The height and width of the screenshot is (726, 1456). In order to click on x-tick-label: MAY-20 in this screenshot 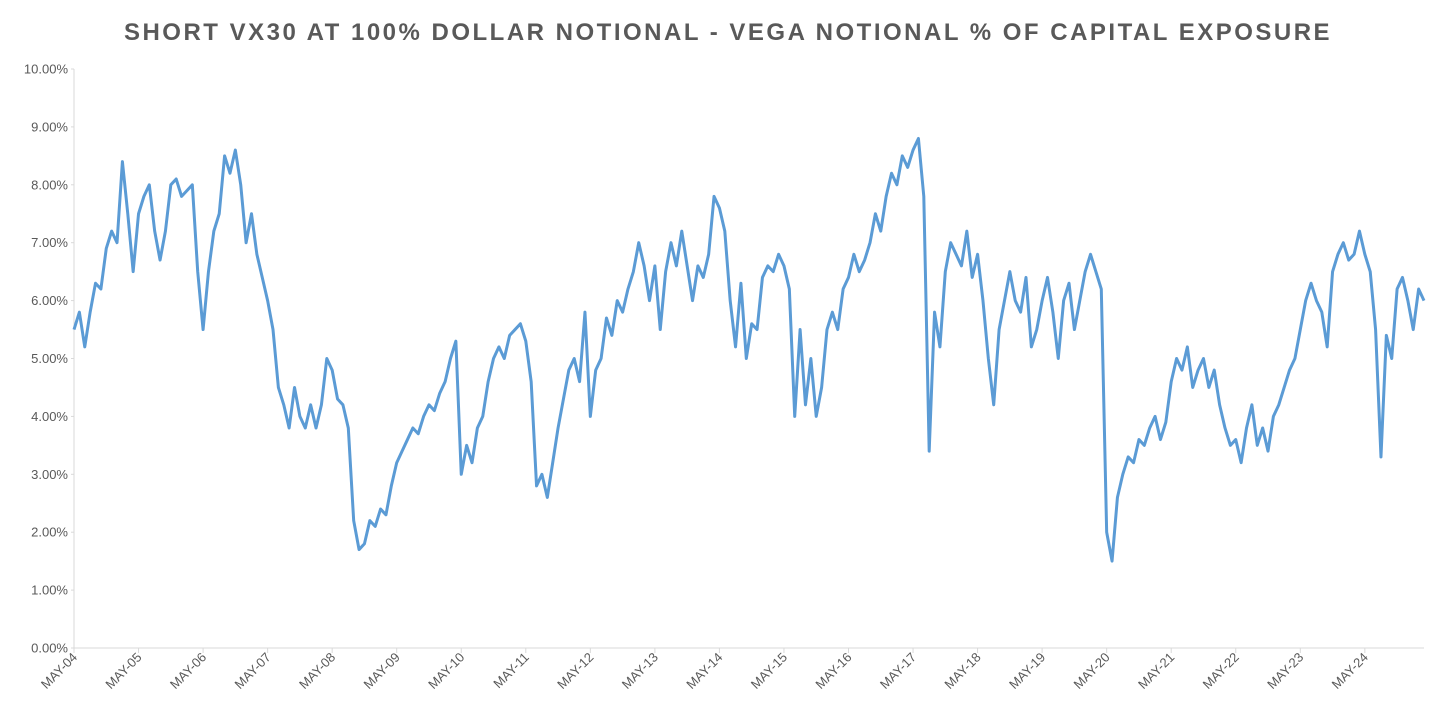, I will do `click(1091, 671)`.